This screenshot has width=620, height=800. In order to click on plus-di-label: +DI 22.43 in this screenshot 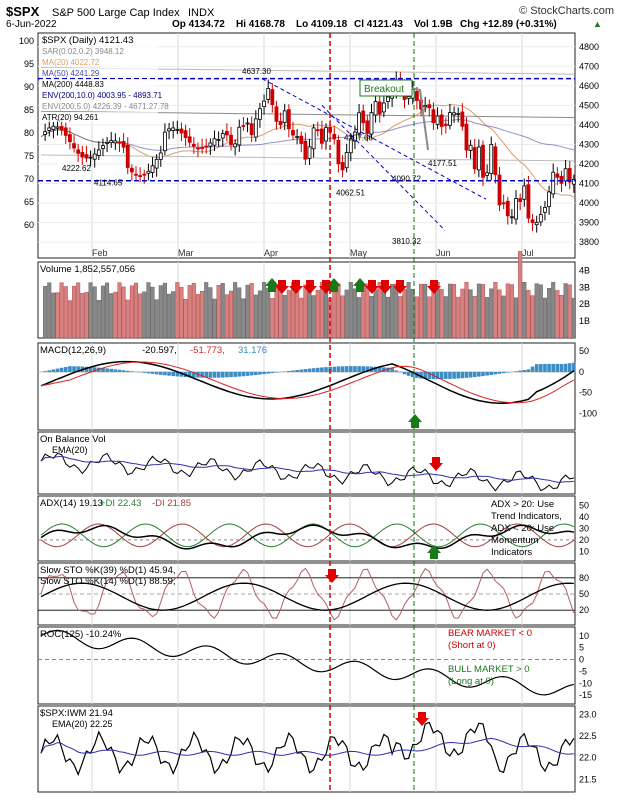, I will do `click(120, 503)`.